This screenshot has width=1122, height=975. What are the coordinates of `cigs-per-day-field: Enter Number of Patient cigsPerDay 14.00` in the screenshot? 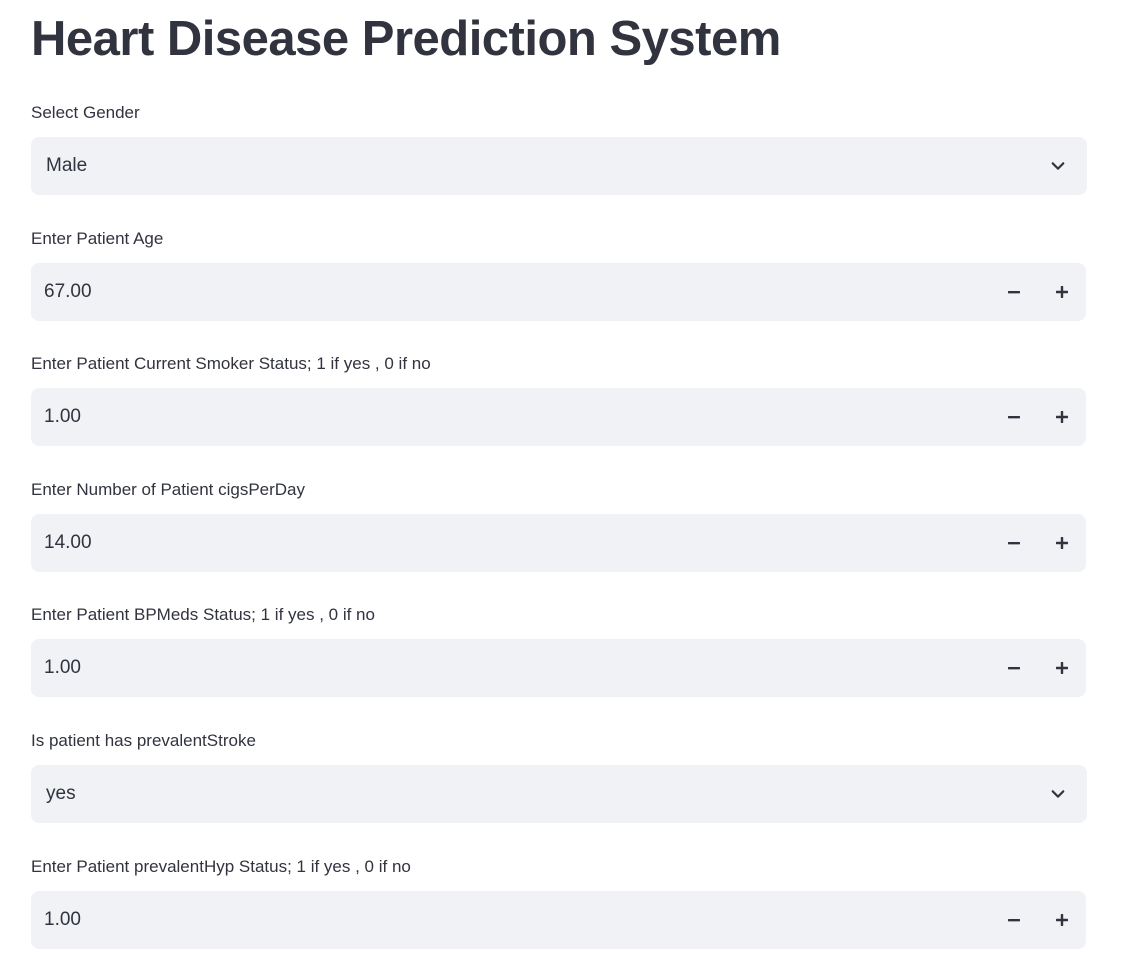 It's located at (559, 525).